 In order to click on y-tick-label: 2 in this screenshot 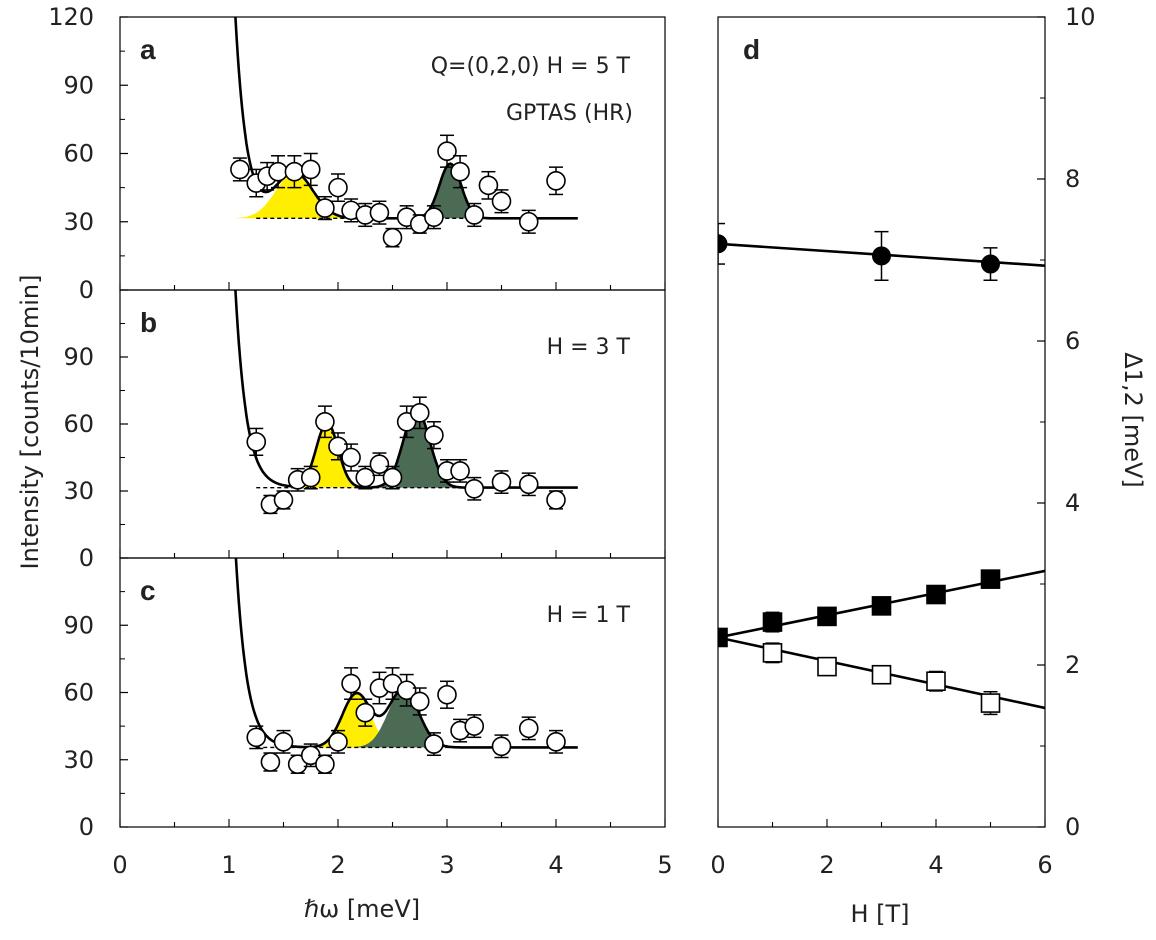, I will do `click(1072, 665)`.